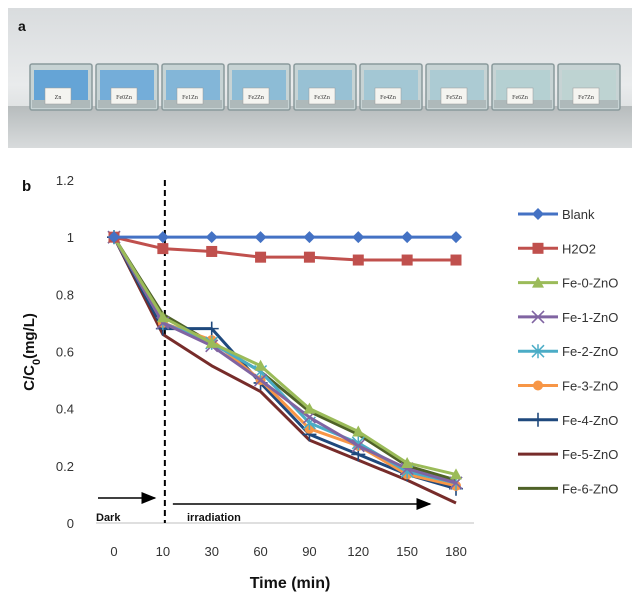  I want to click on tray: Fe2Zn, so click(259, 87).